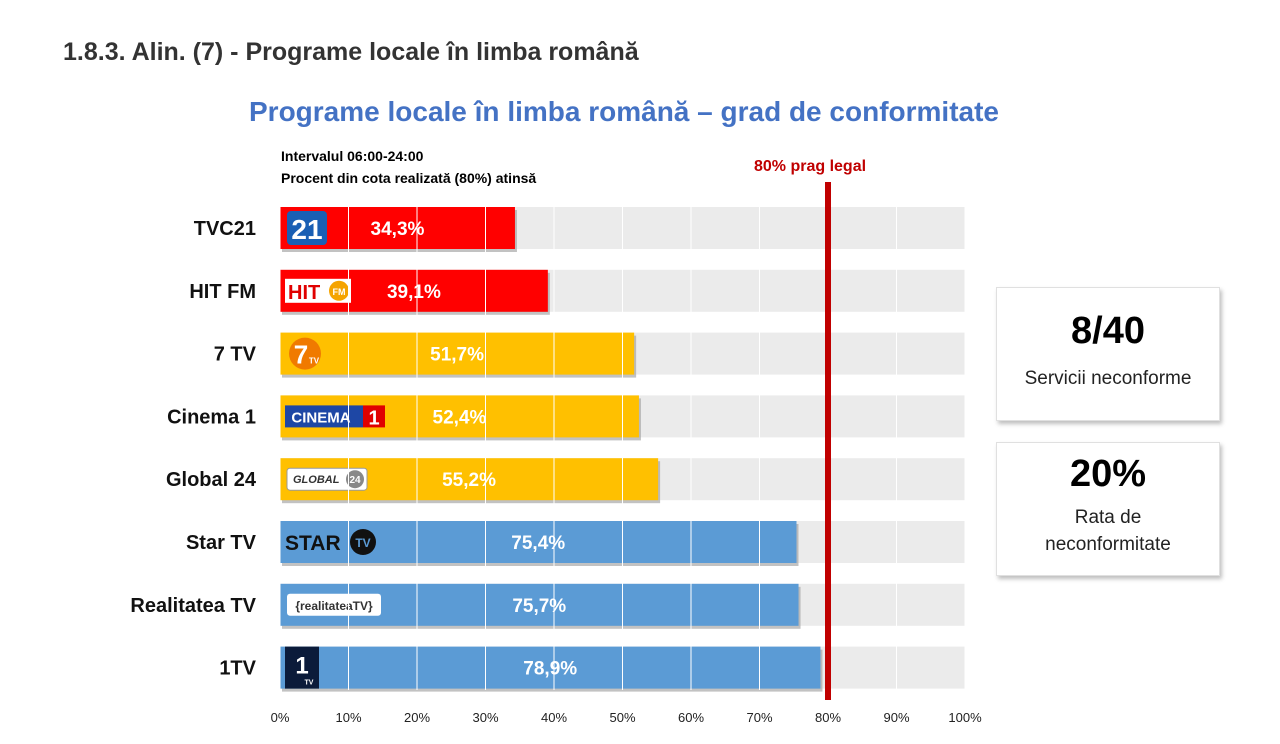  I want to click on svg-text: CINEMA, so click(320, 417).